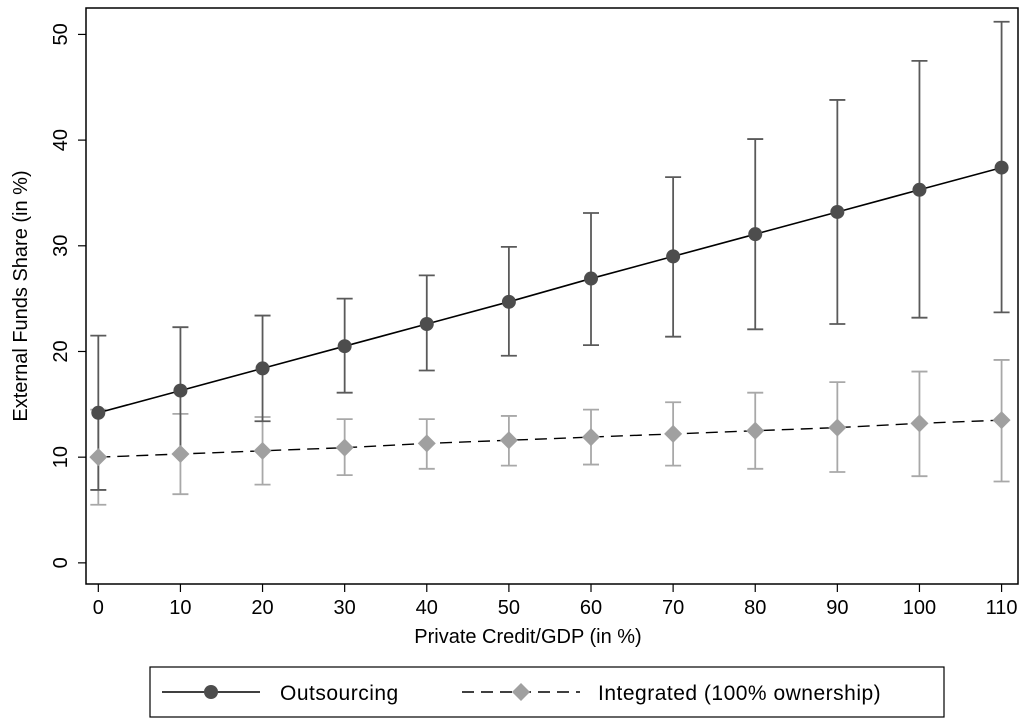 The height and width of the screenshot is (723, 1025). Describe the element at coordinates (98, 608) in the screenshot. I see `x-tick-label: 0` at that location.